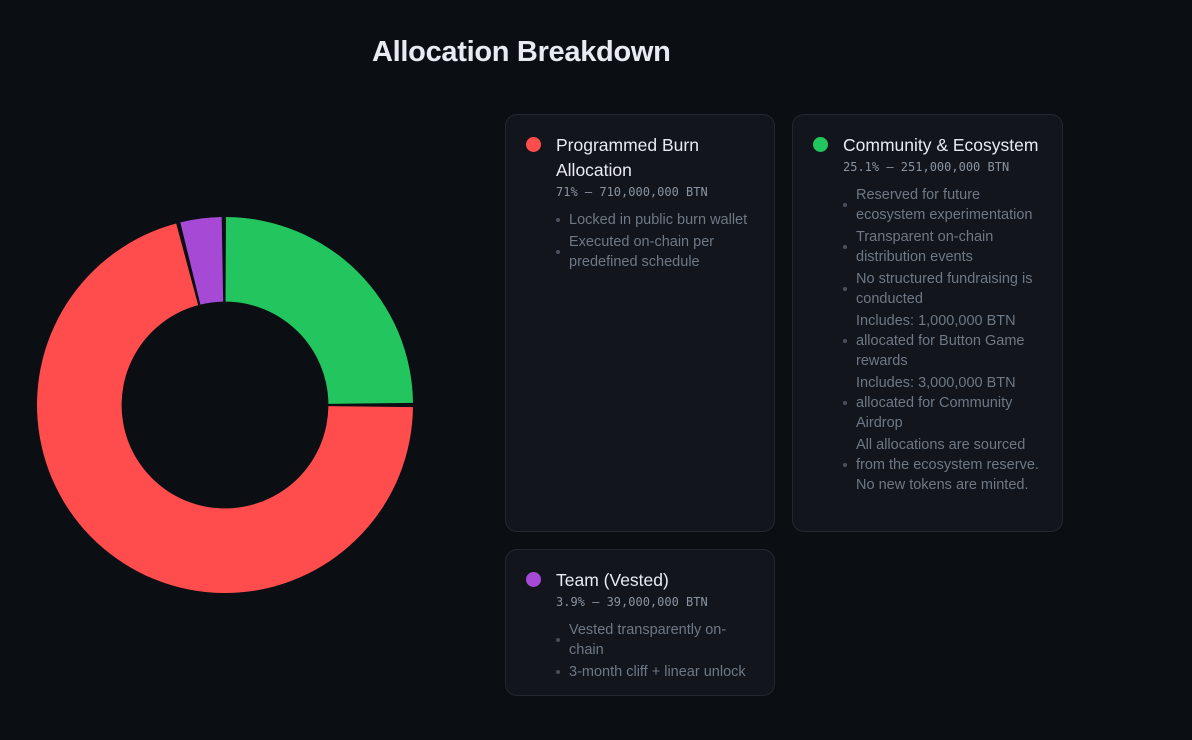 The height and width of the screenshot is (740, 1192). What do you see at coordinates (632, 192) in the screenshot?
I see `card-stat: 71% — 710,000,000 BTN` at bounding box center [632, 192].